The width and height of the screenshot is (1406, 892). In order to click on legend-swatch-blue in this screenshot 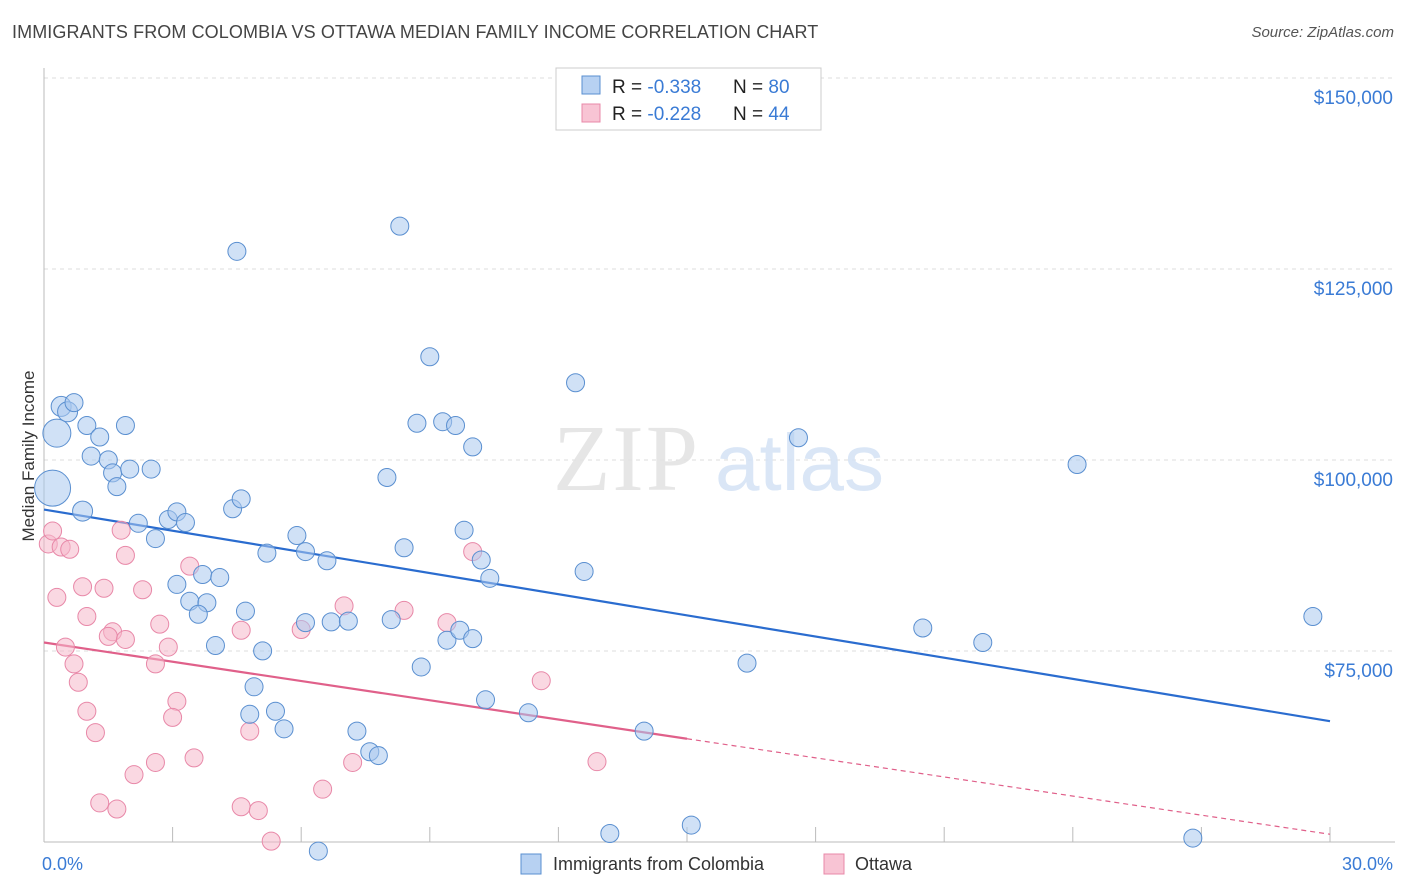, I will do `click(591, 85)`.